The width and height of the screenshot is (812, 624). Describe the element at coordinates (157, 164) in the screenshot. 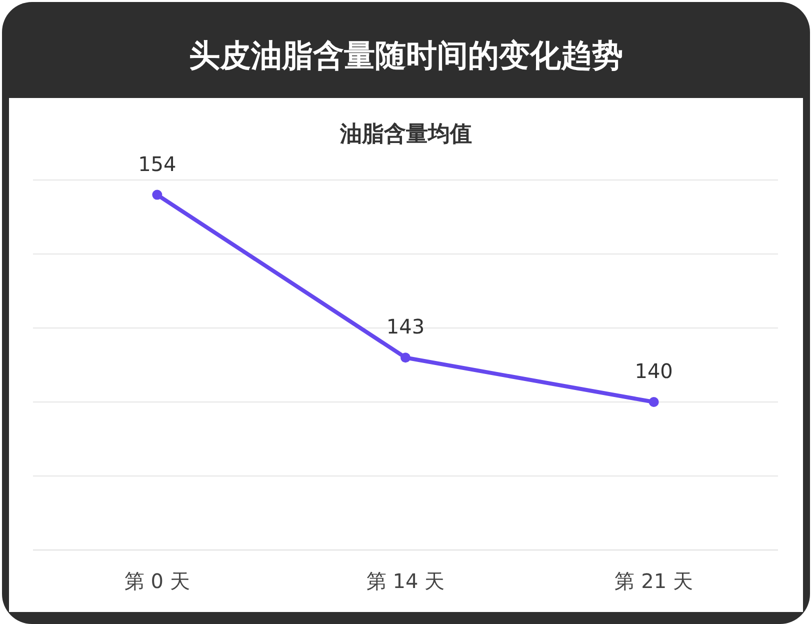

I see `data-label: 154` at that location.